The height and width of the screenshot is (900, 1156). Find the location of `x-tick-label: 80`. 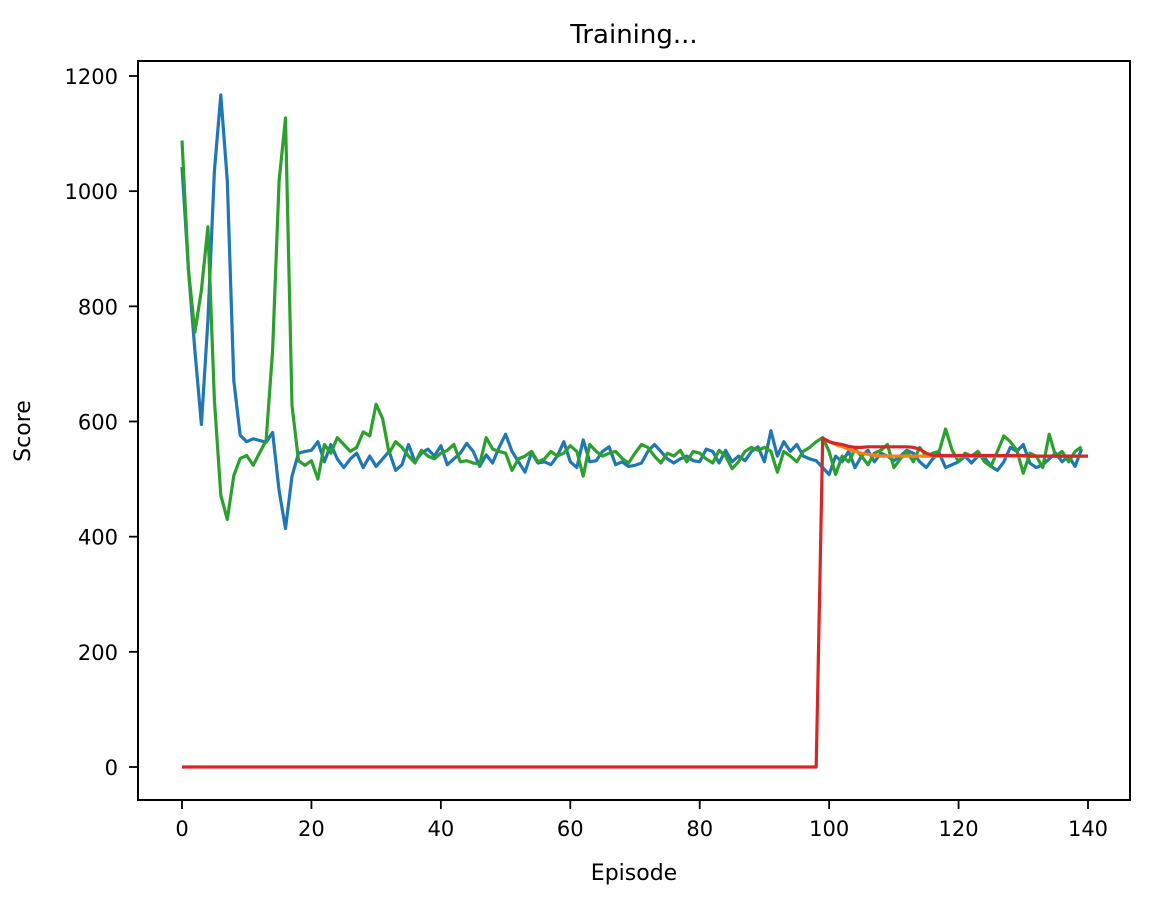

x-tick-label: 80 is located at coordinates (699, 829).